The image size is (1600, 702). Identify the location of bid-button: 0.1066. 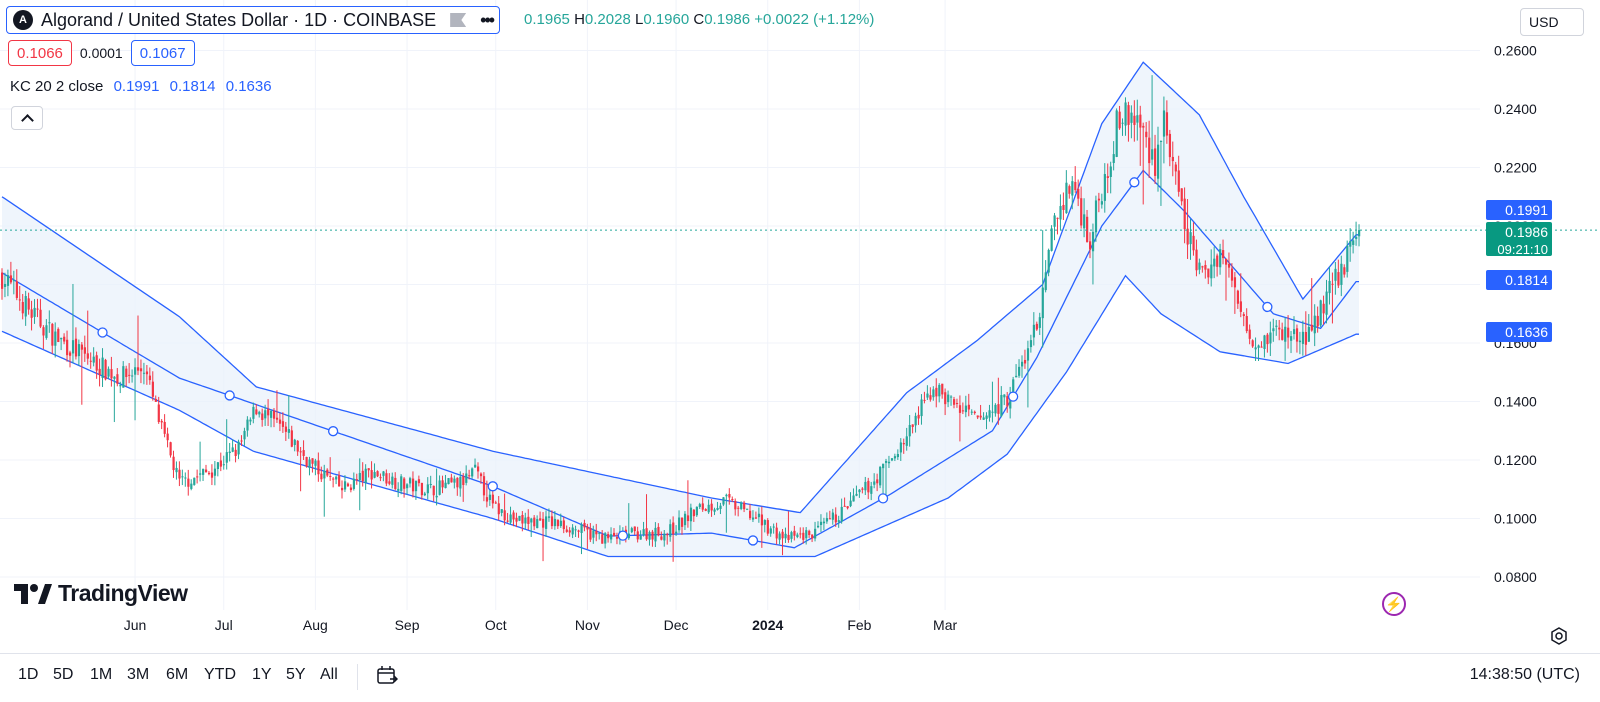
(40, 53).